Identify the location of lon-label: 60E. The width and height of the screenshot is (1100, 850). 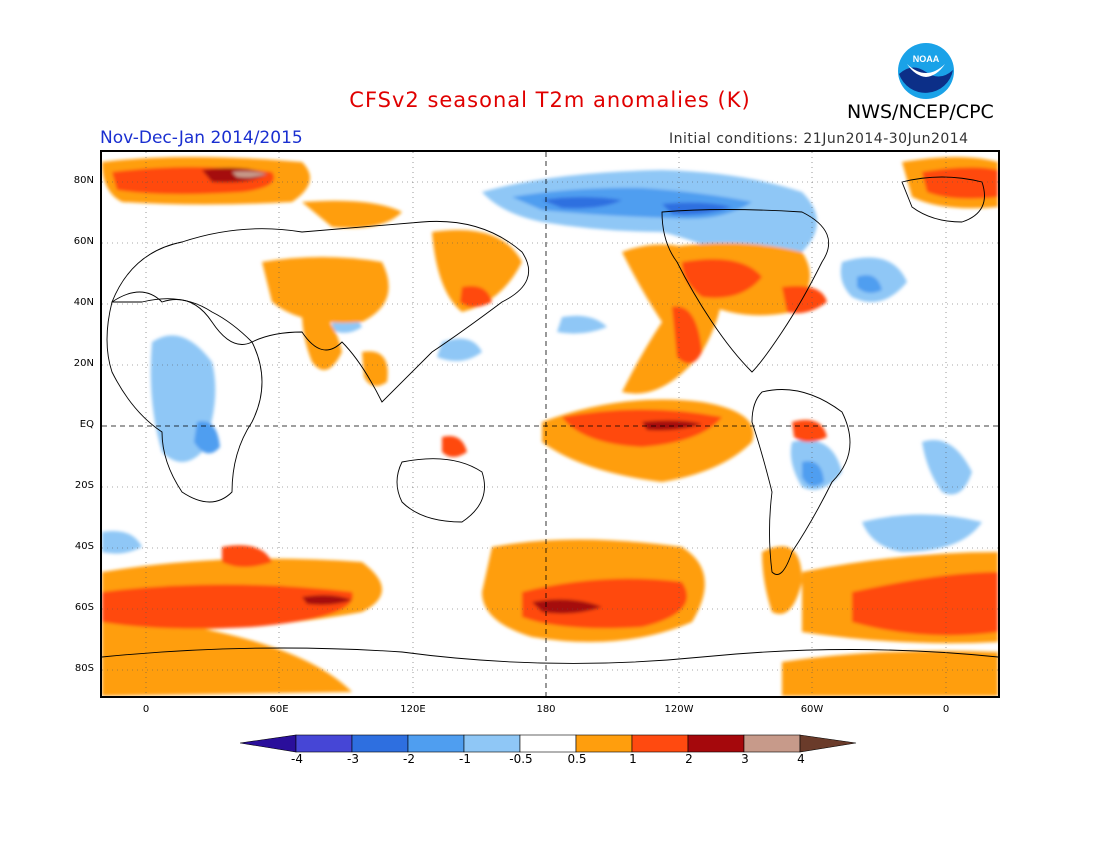
(279, 709).